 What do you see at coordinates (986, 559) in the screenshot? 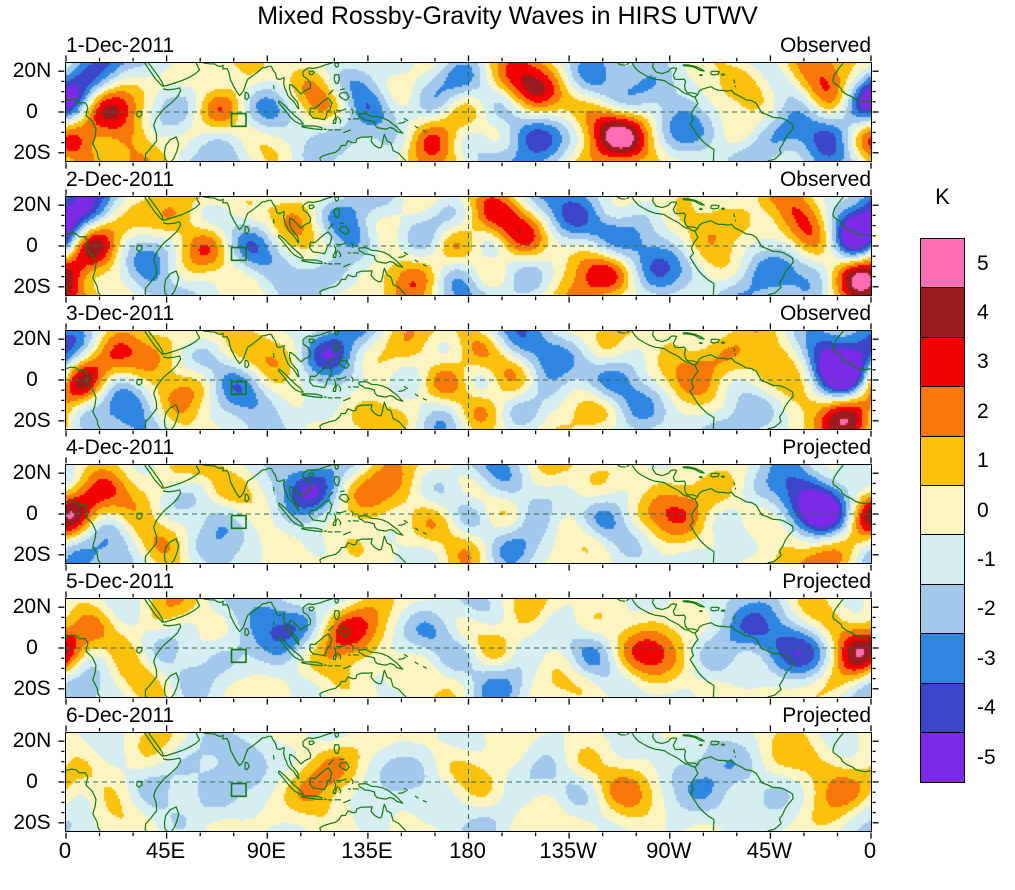
I see `colorbar-tick-label: -1` at bounding box center [986, 559].